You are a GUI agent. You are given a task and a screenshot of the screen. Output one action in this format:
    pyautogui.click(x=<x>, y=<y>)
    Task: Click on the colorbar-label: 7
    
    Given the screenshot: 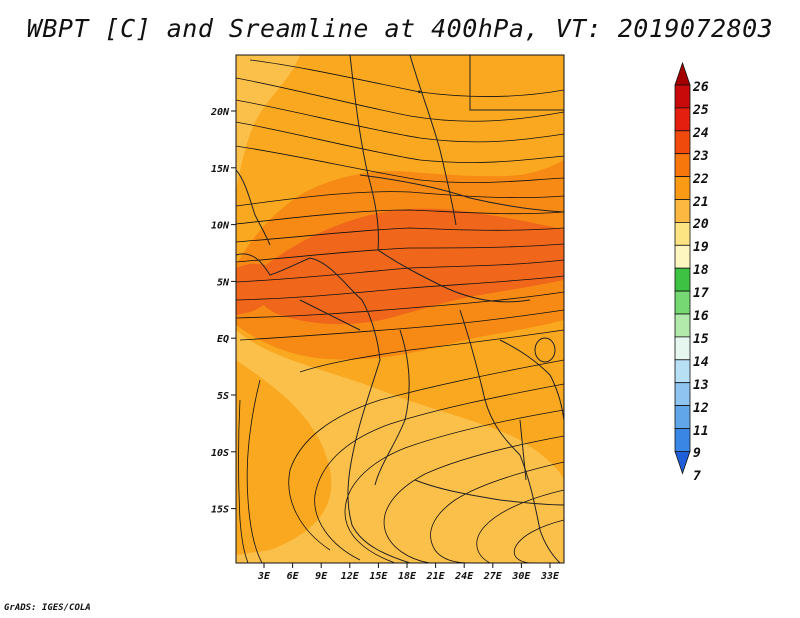 What is the action you would take?
    pyautogui.click(x=697, y=477)
    